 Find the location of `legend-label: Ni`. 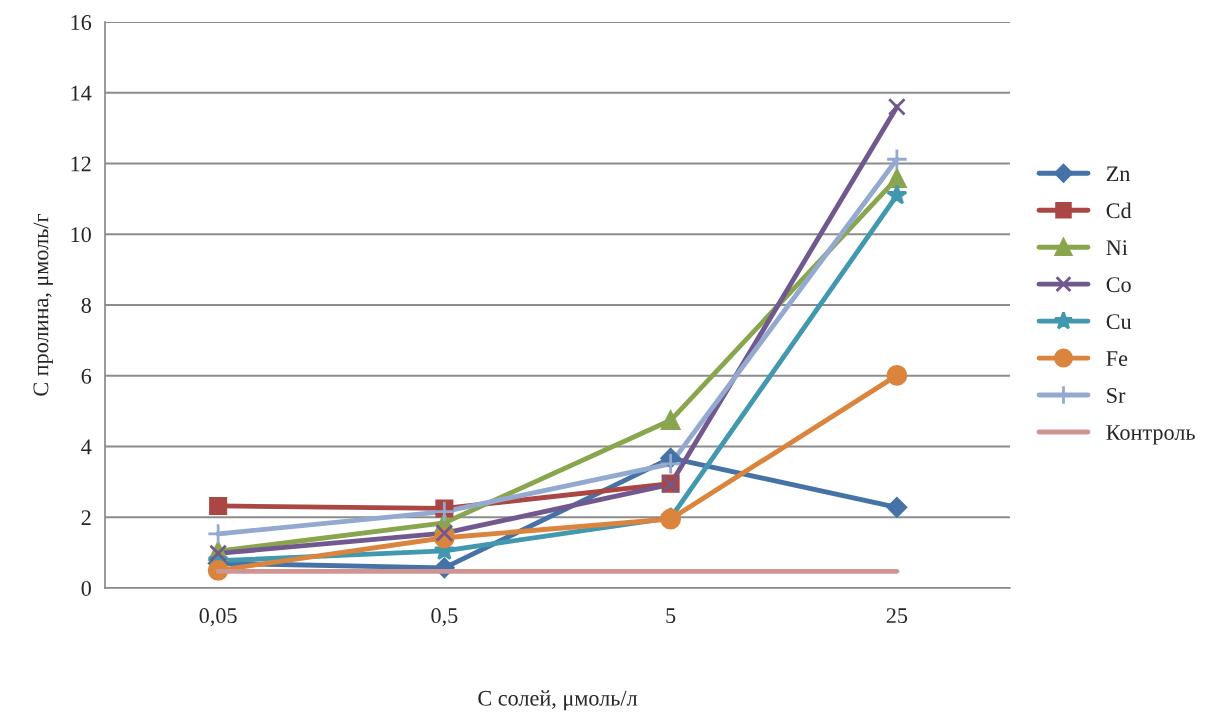

legend-label: Ni is located at coordinates (1117, 247).